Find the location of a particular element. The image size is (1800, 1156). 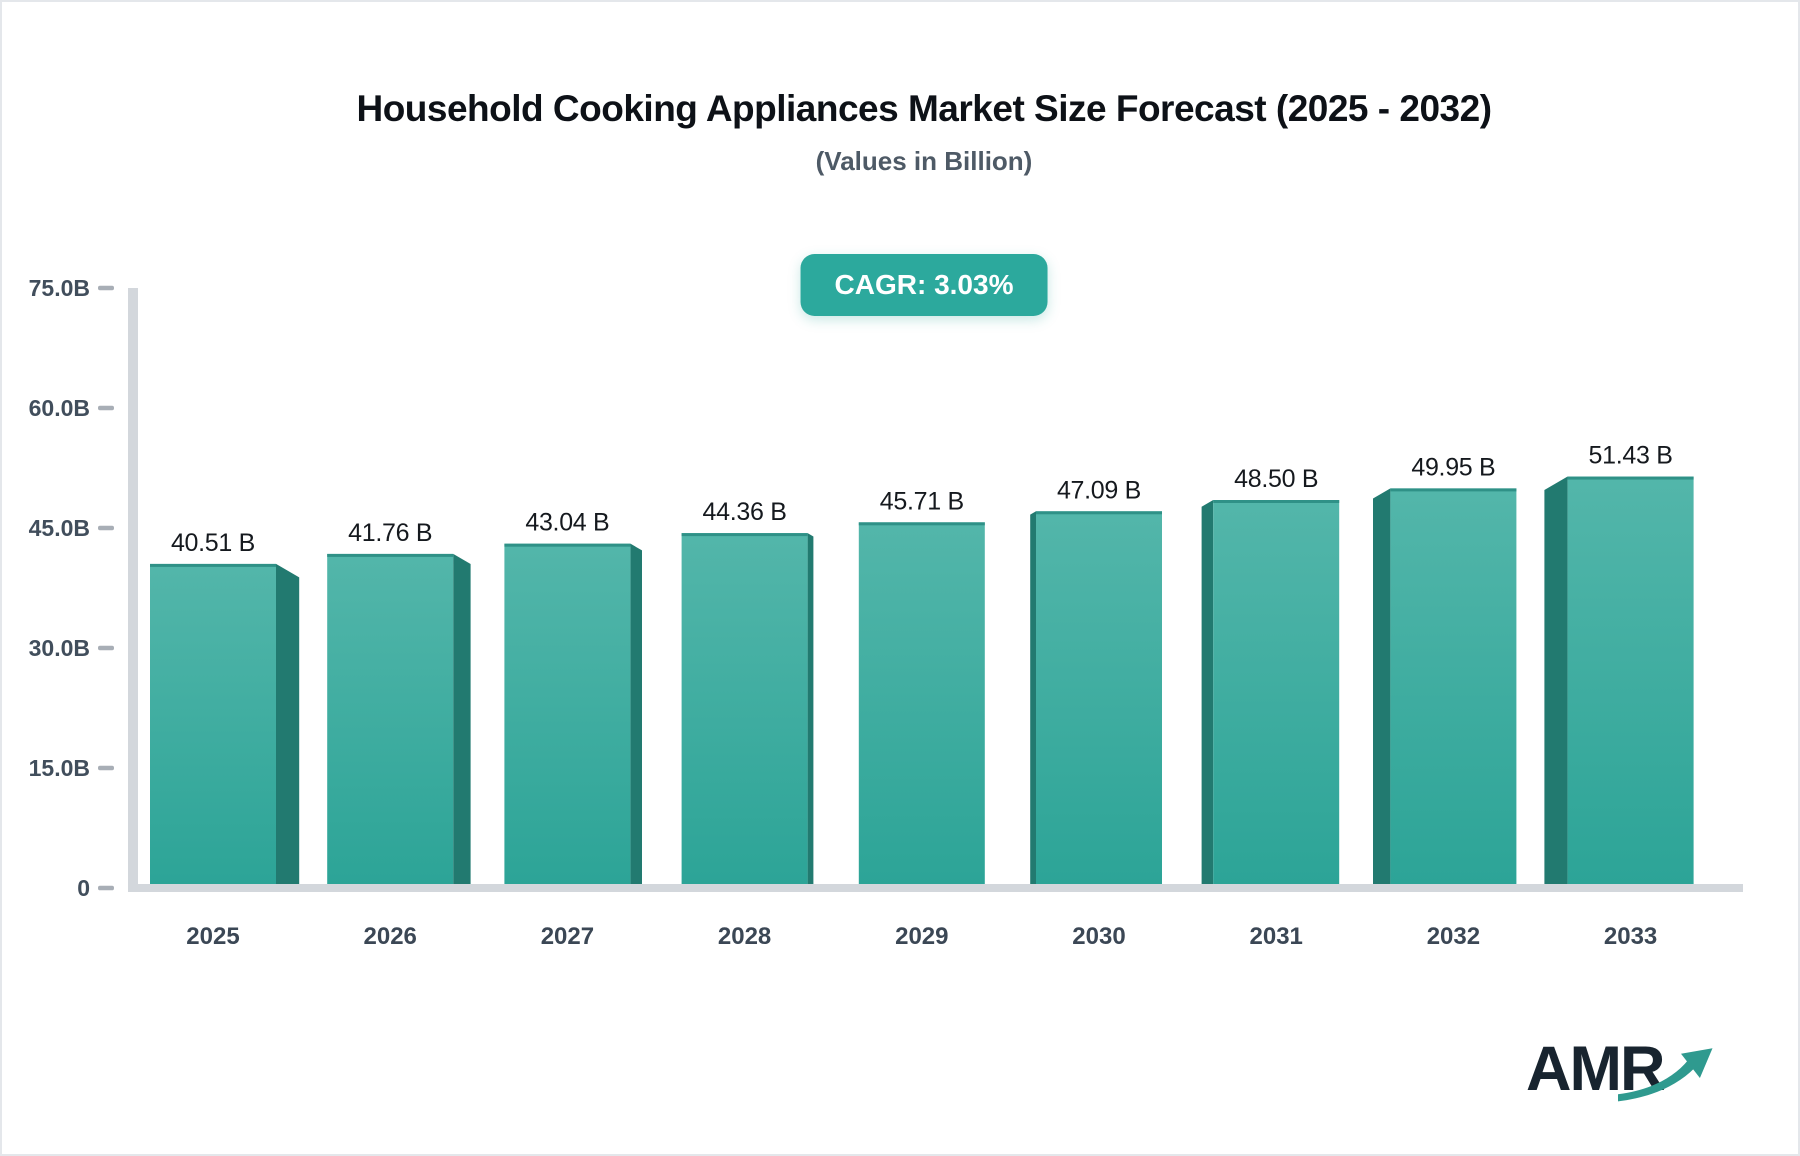

bar-2030: 47.09 B 2030 is located at coordinates (1096, 713).